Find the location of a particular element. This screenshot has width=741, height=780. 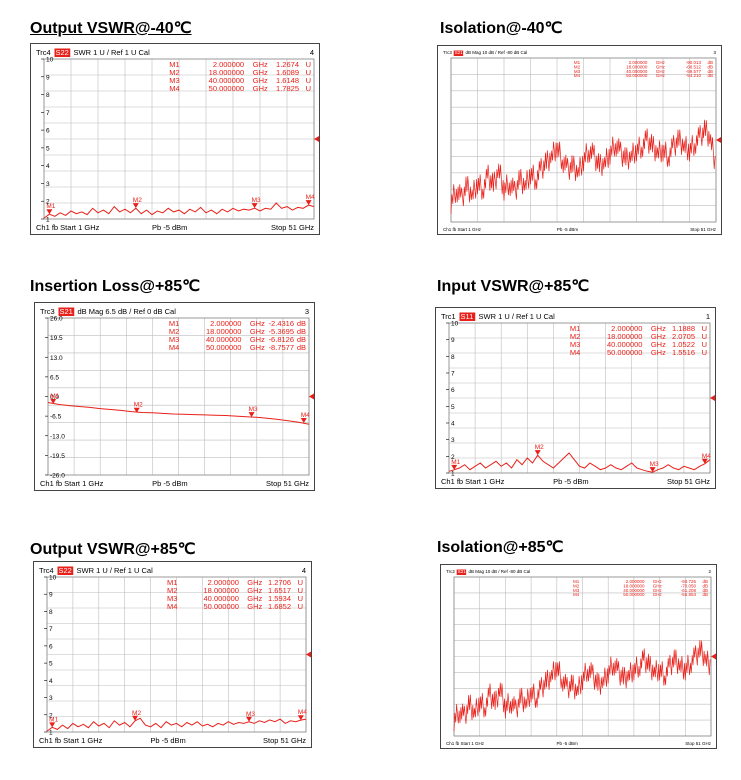

y-tick-label: 8 is located at coordinates (453, 357).